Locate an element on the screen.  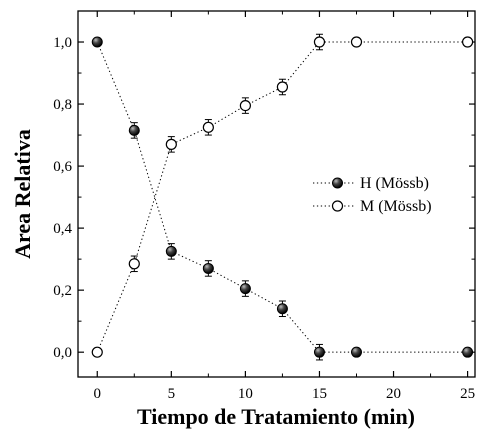
x-tick-label: 5 is located at coordinates (172, 394).